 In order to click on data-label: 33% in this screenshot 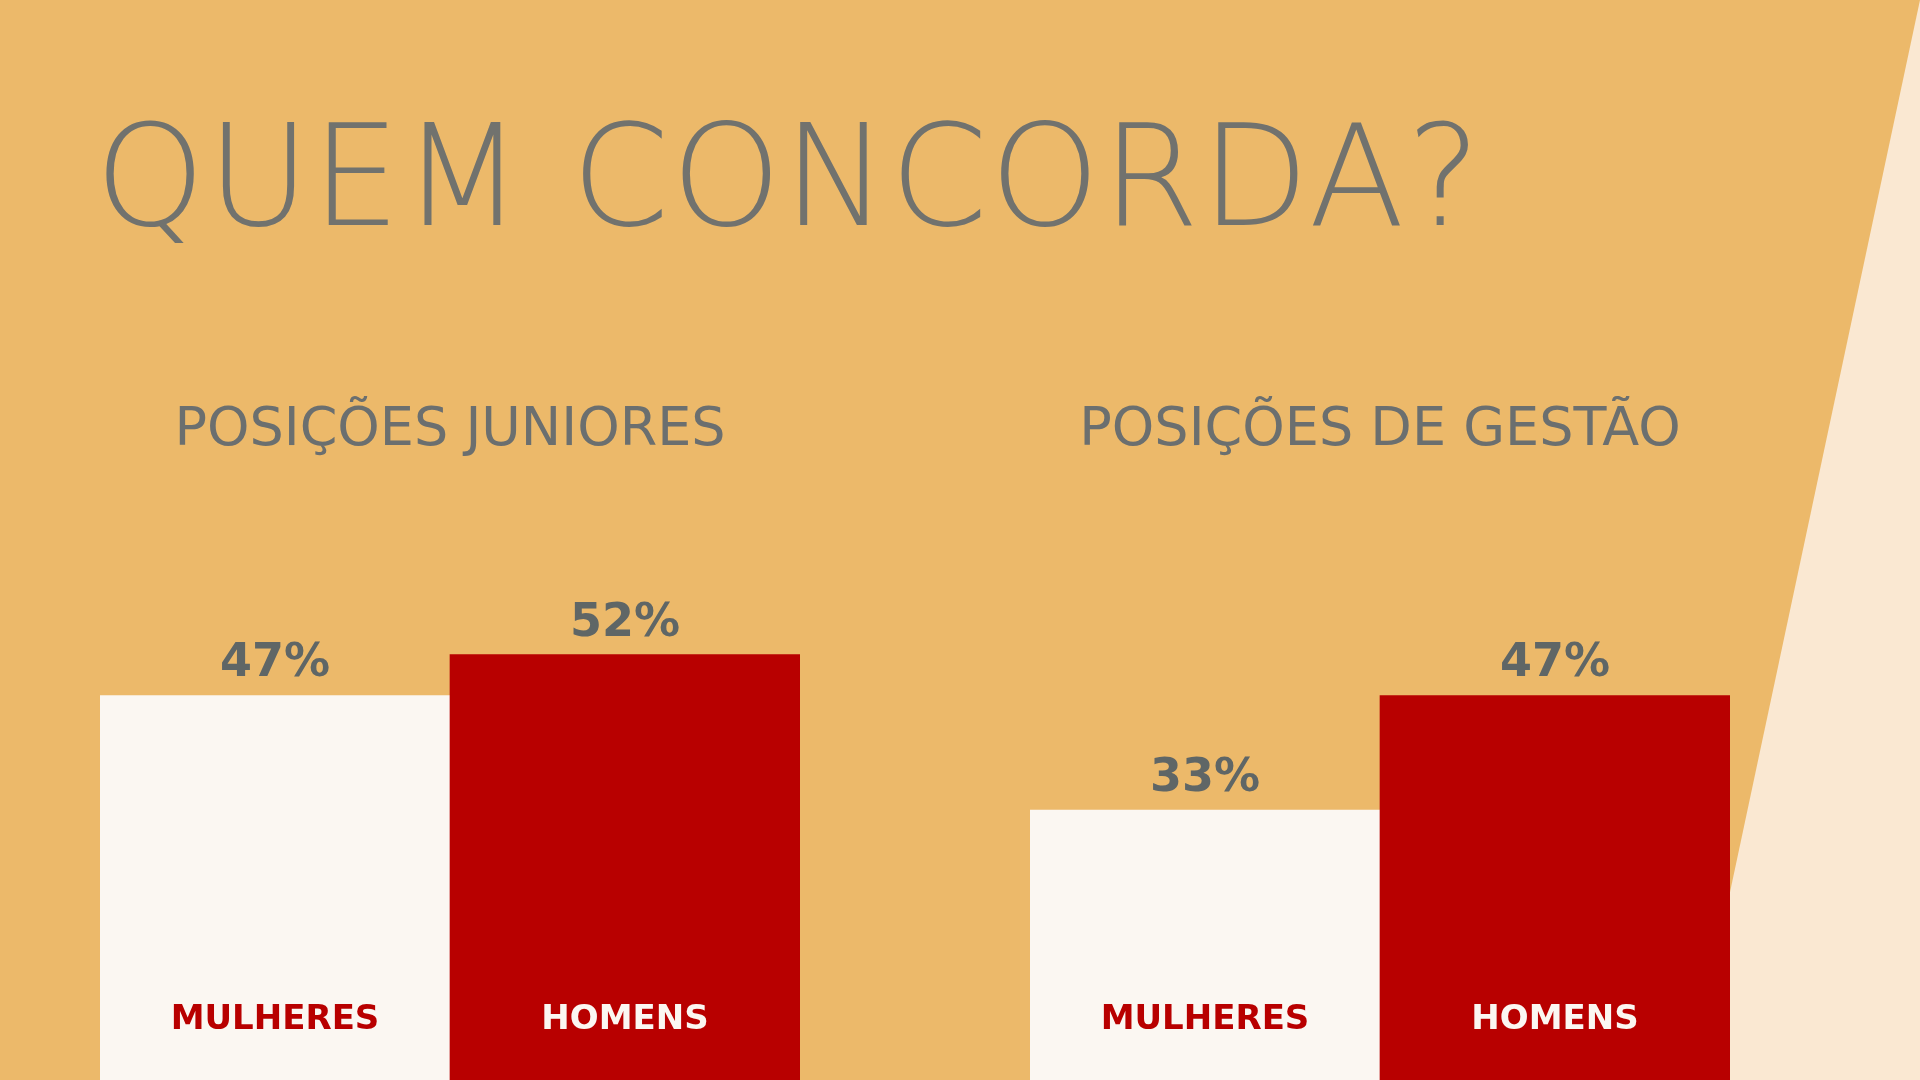, I will do `click(1205, 774)`.